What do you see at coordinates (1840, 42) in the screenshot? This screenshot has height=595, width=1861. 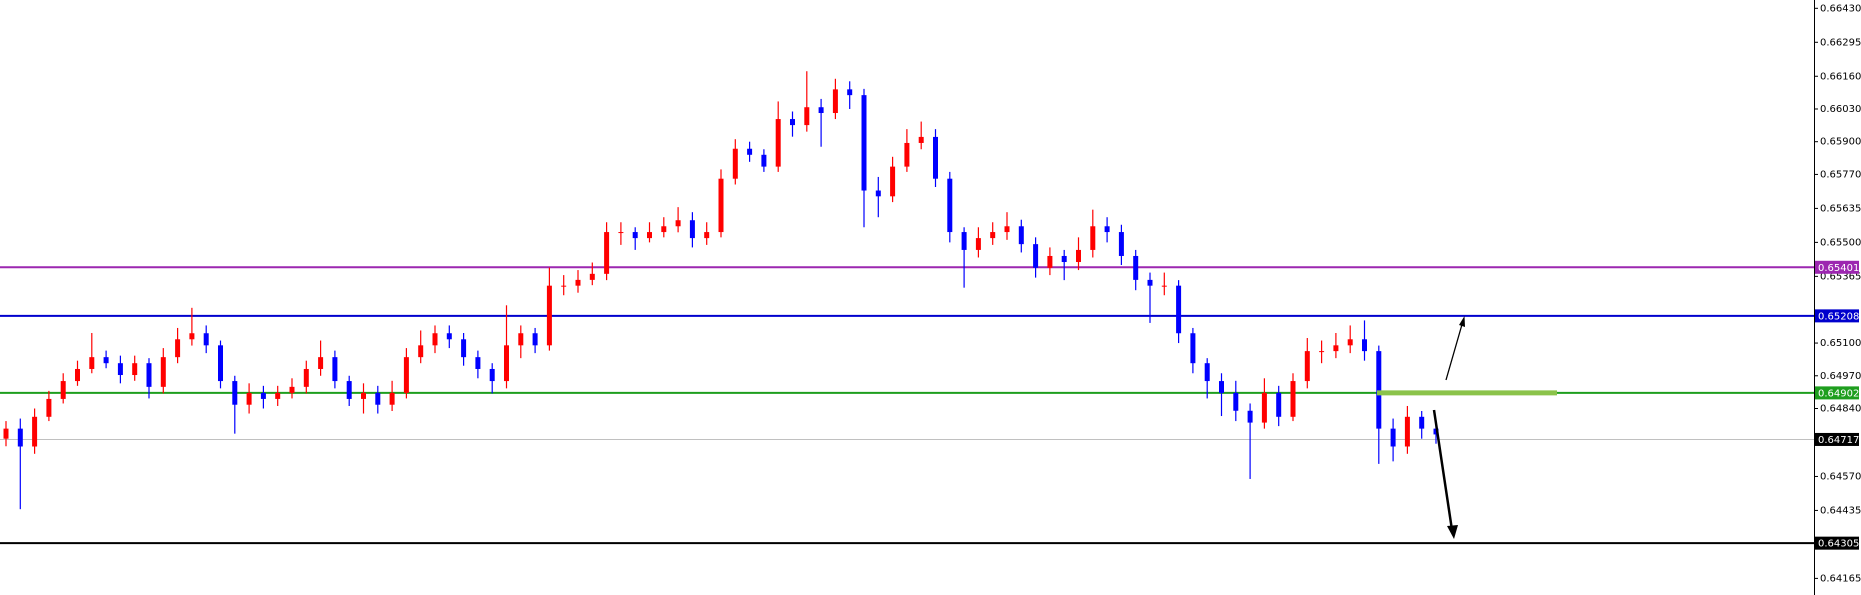 I see `y-tick-label: 0.66295` at bounding box center [1840, 42].